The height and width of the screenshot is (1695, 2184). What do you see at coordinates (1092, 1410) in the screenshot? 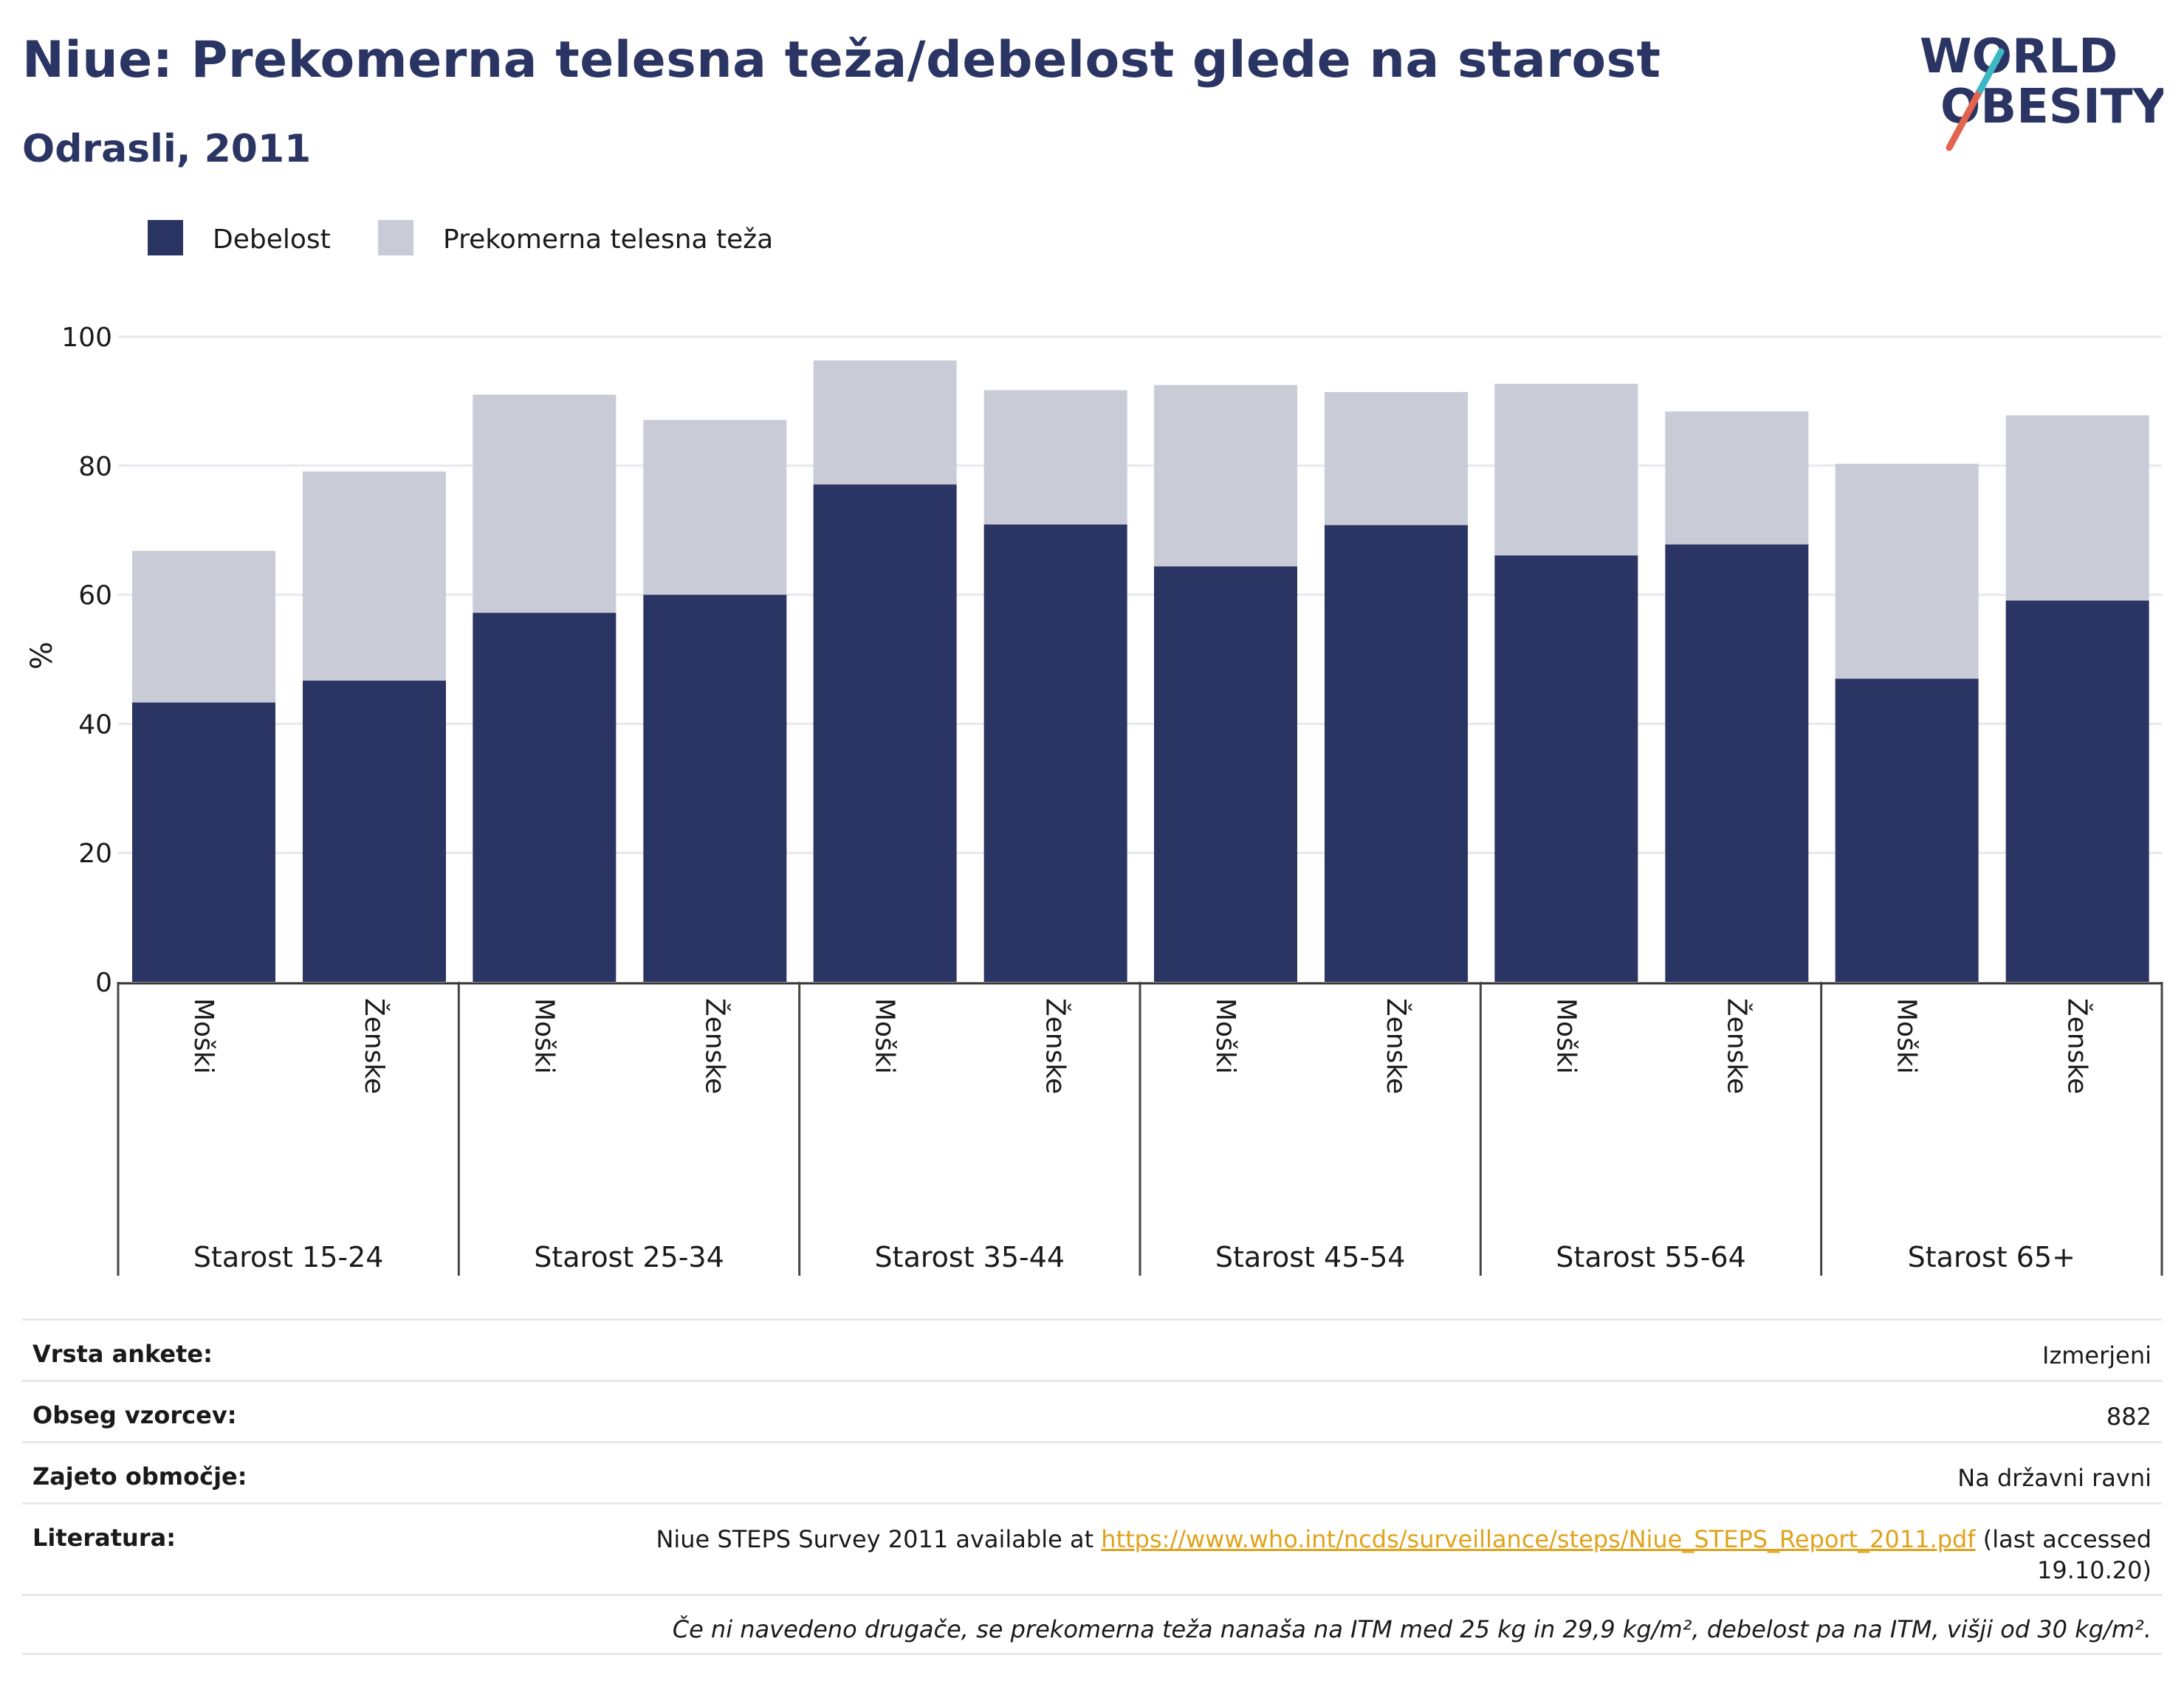
I see `sample-size-row: Obseg vzorcev: 882` at bounding box center [1092, 1410].